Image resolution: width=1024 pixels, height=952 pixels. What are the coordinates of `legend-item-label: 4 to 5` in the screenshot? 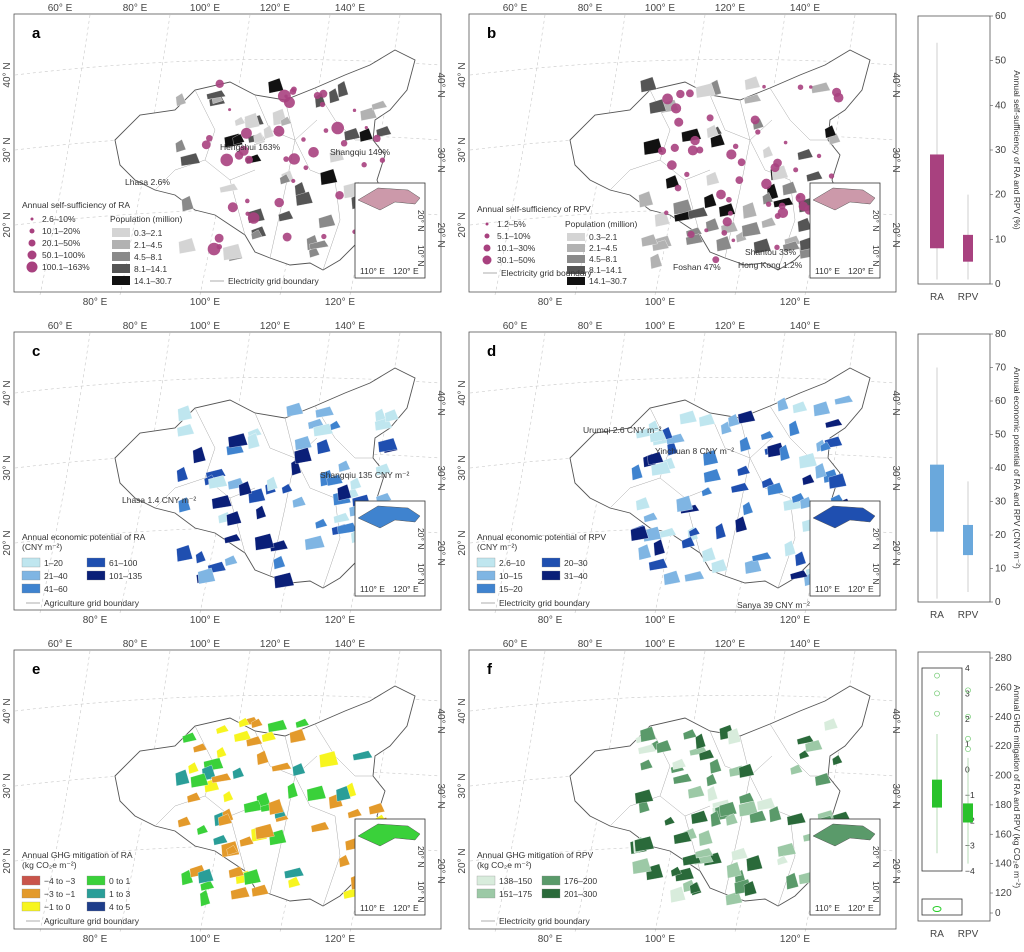 It's located at (120, 907).